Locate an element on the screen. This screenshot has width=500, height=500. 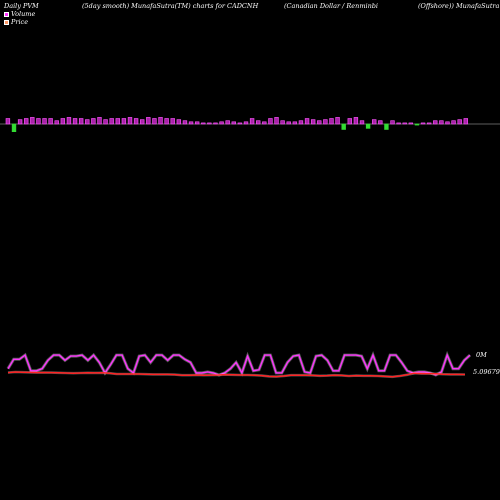
legend-volume-swatch is located at coordinates (6, 14).